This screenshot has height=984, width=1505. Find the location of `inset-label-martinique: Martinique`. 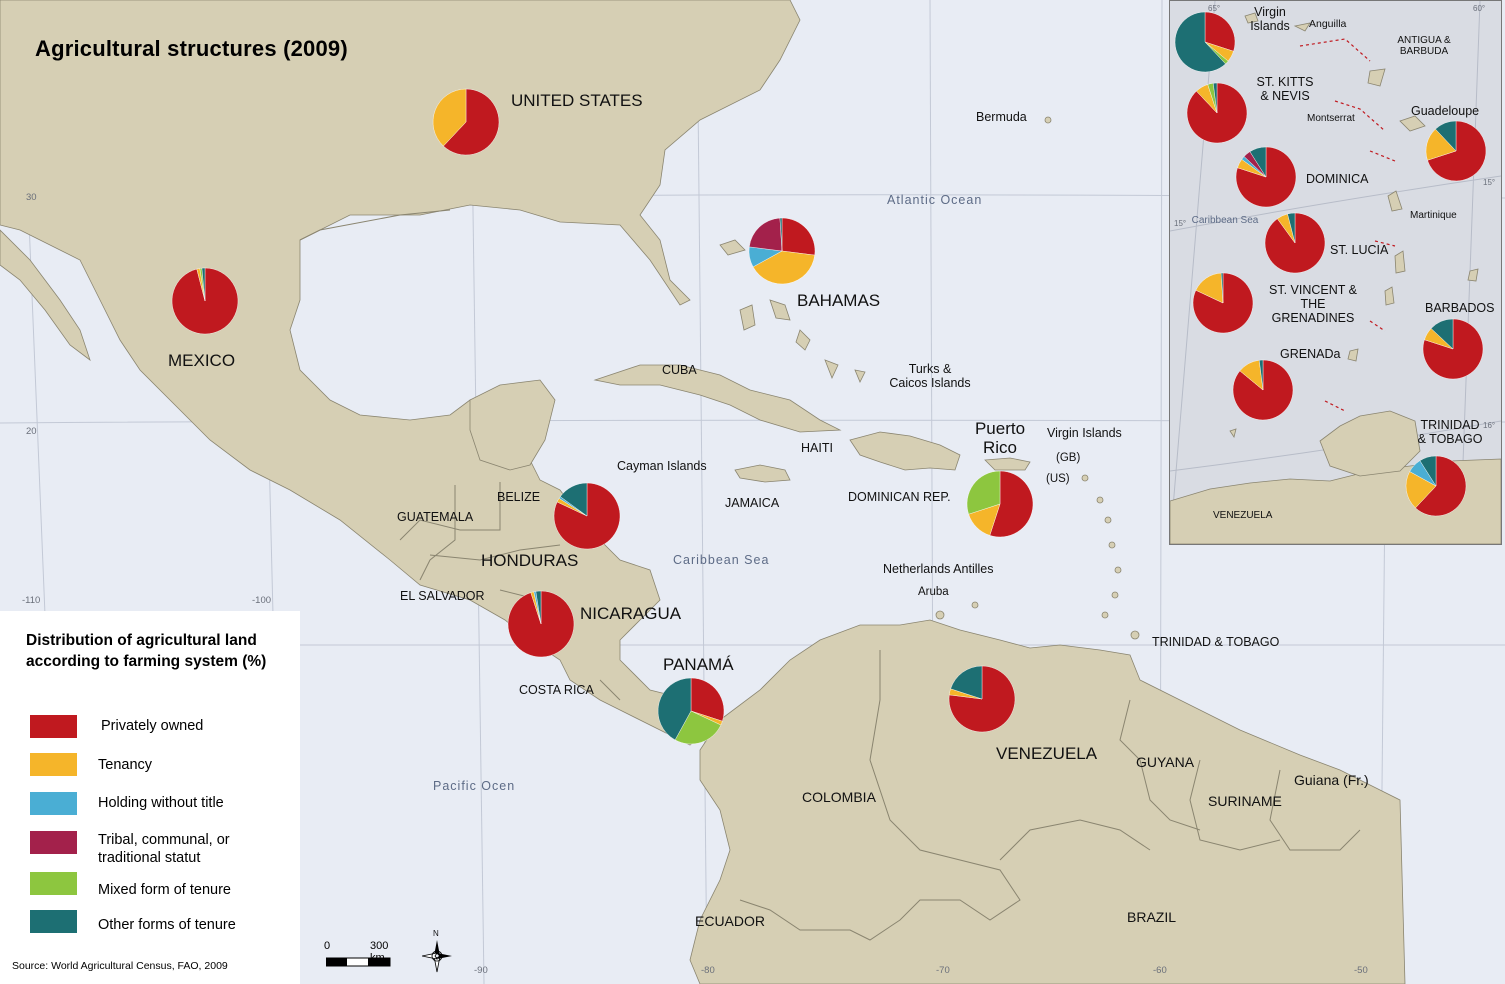

inset-label-martinique: Martinique is located at coordinates (1433, 215).